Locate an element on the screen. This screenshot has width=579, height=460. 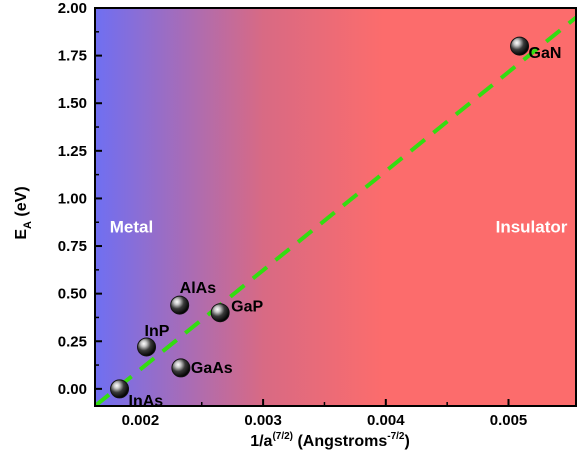
x-axis-title: 1/a(7/2) (Angstroms-7/2) is located at coordinates (330, 440).